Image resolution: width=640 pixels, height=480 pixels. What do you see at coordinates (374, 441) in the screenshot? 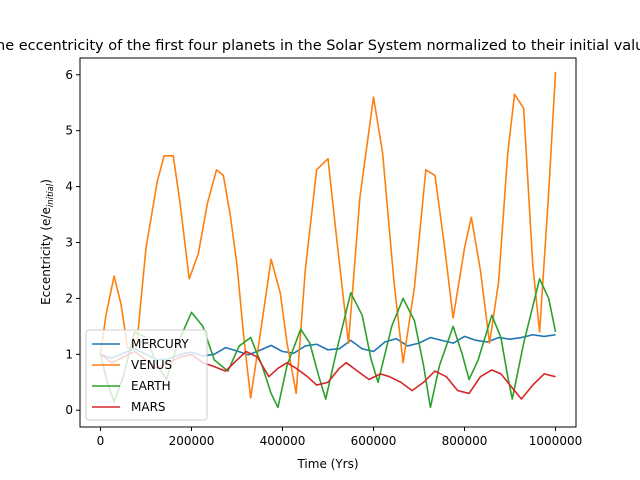
I see `x-tick-label: 600000` at bounding box center [374, 441].